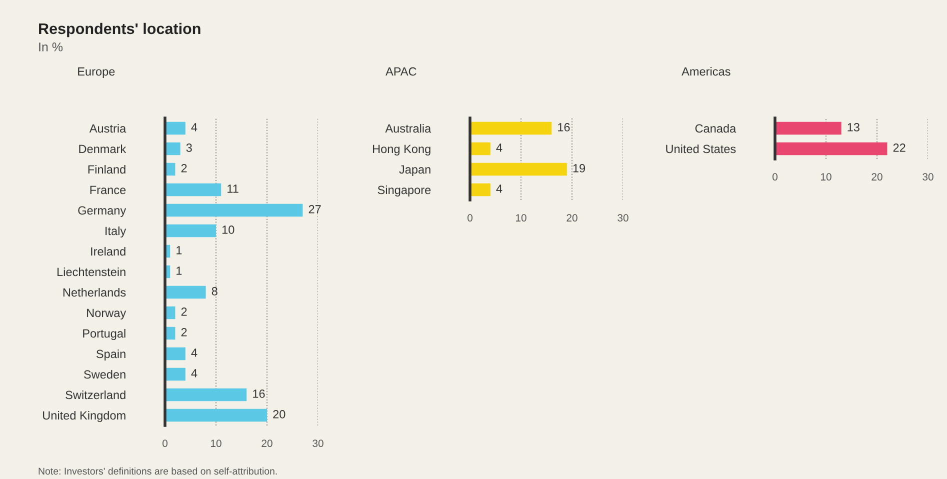  Describe the element at coordinates (108, 190) in the screenshot. I see `y-tick-label: France` at that location.